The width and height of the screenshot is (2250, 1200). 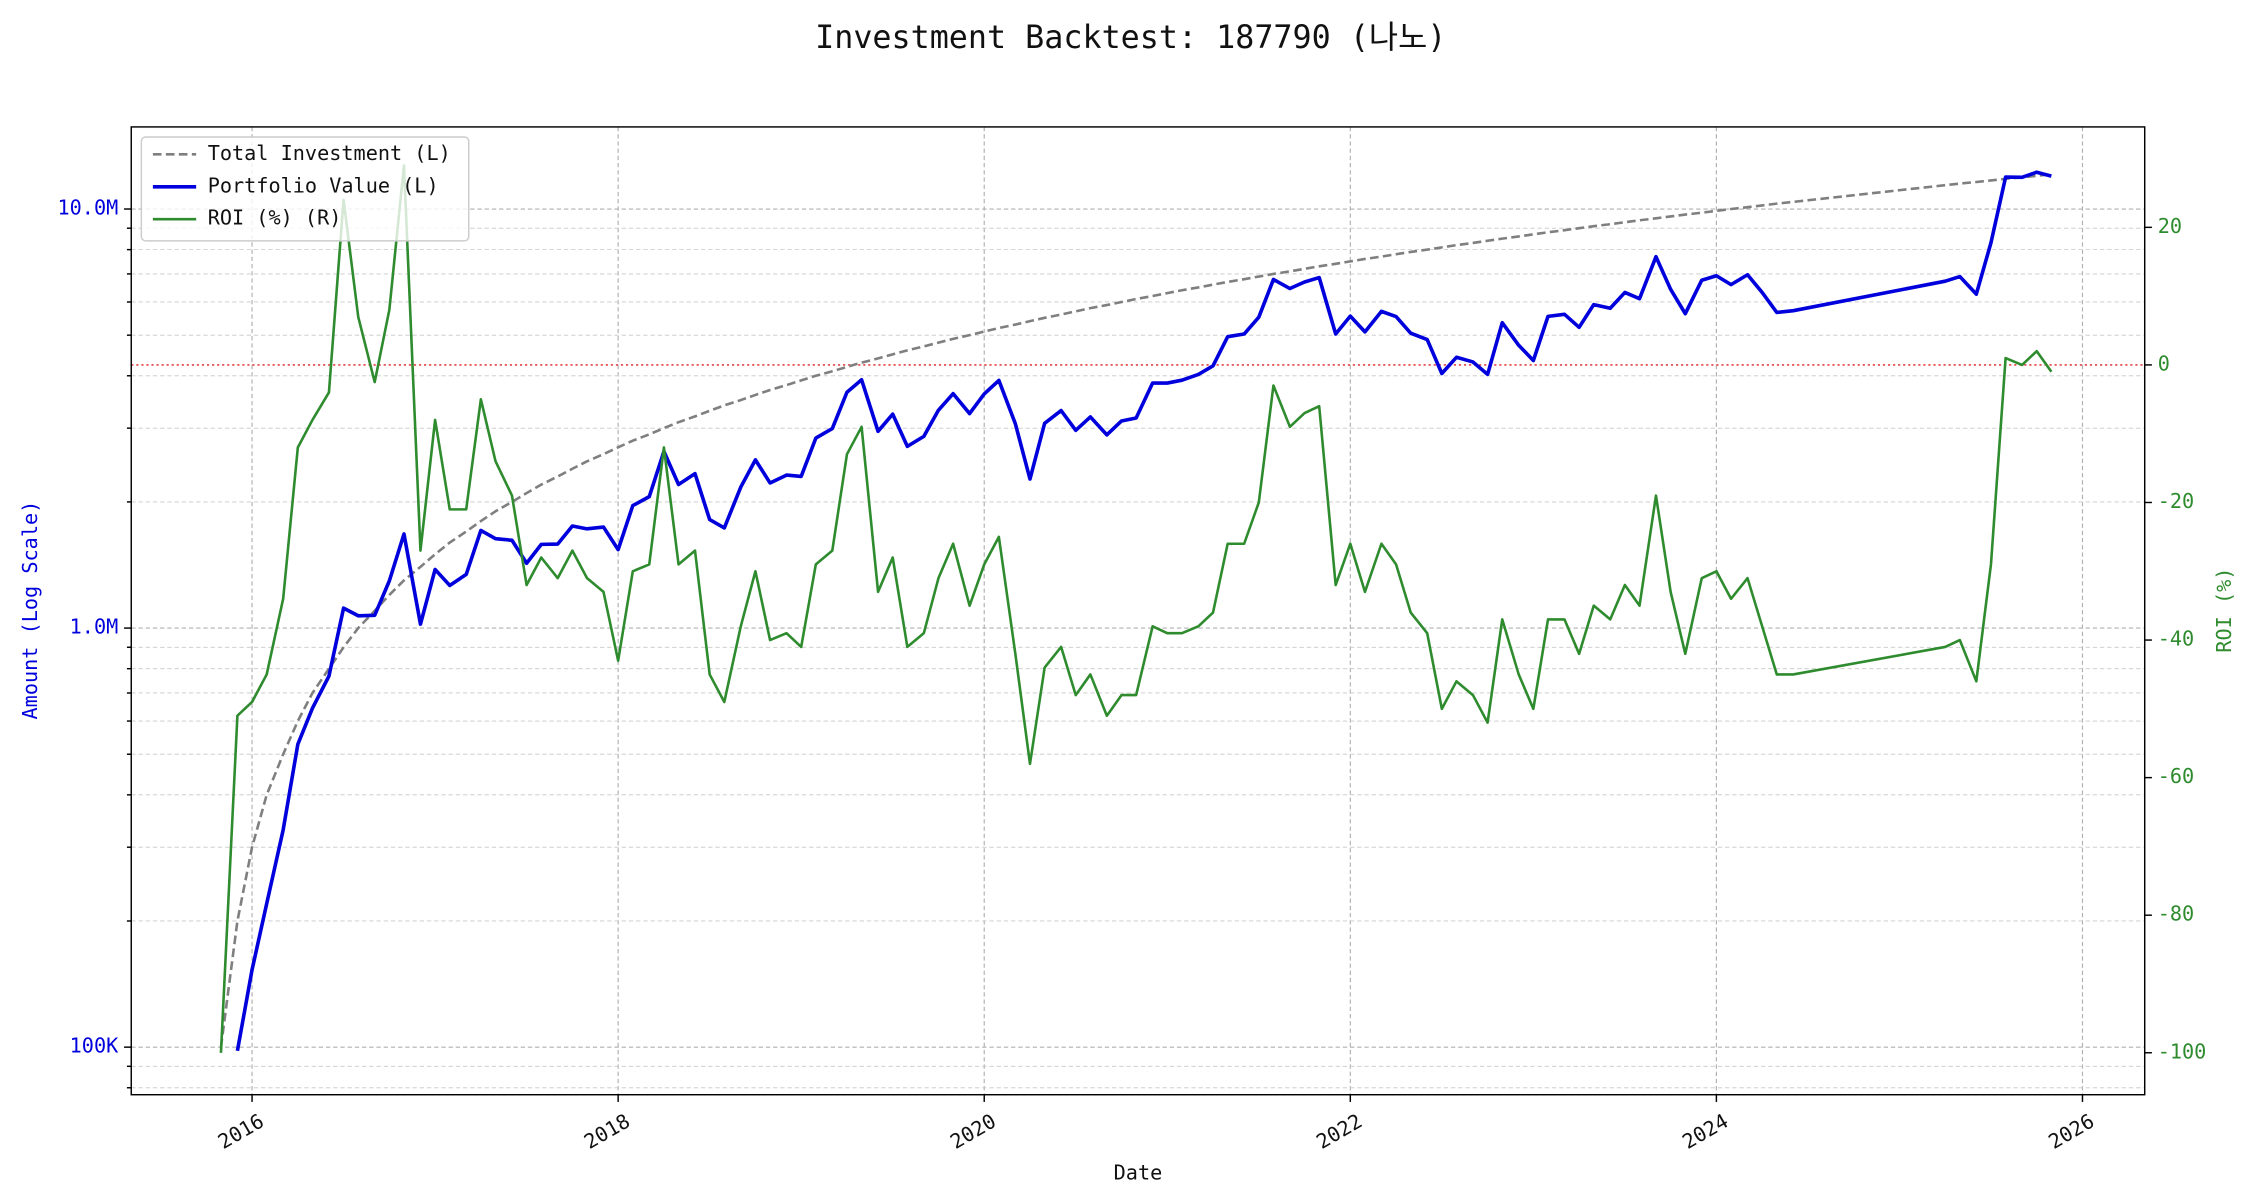 What do you see at coordinates (275, 218) in the screenshot?
I see `legend-label: ROI (%) (R)` at bounding box center [275, 218].